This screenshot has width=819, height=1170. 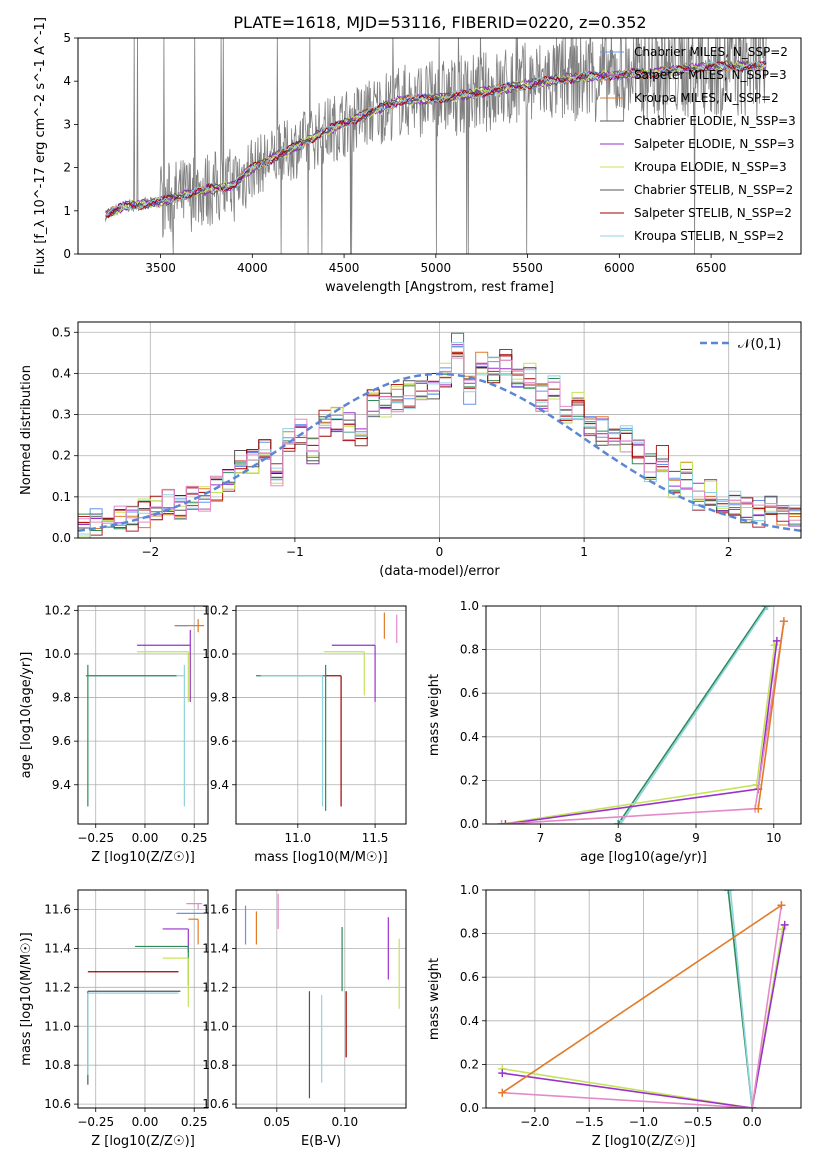 I want to click on spectrum-xtick-label: 5500, so click(x=527, y=268).